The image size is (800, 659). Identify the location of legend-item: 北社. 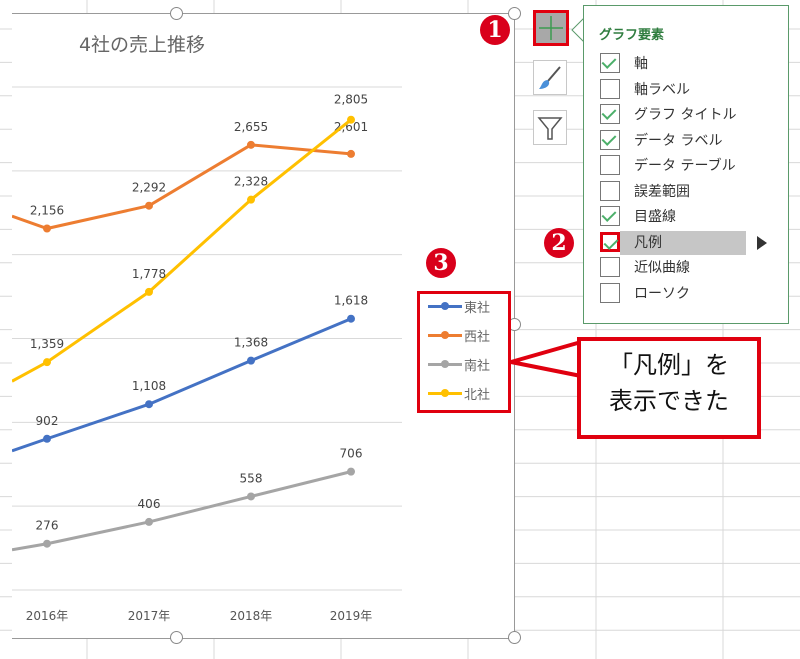
(459, 393).